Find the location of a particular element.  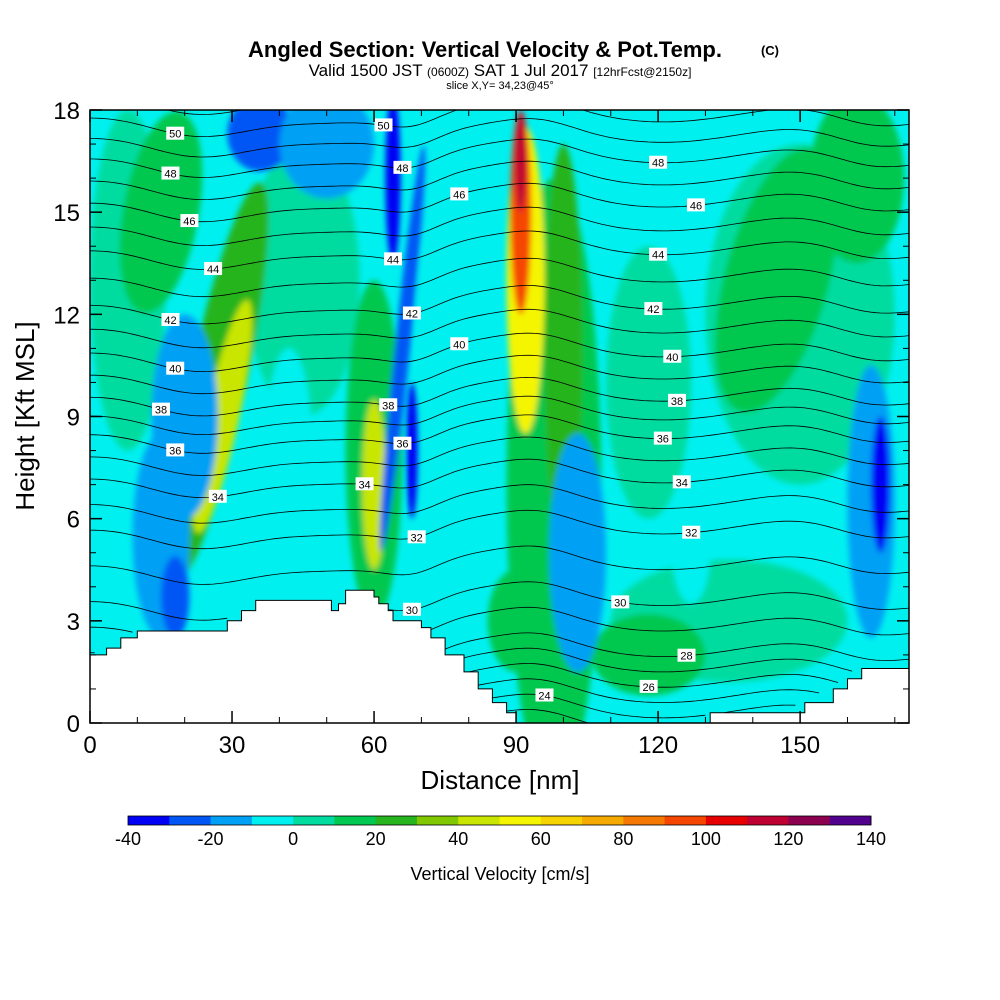

colorbar-label: Vertical Velocity [cm/s] is located at coordinates (499, 874).